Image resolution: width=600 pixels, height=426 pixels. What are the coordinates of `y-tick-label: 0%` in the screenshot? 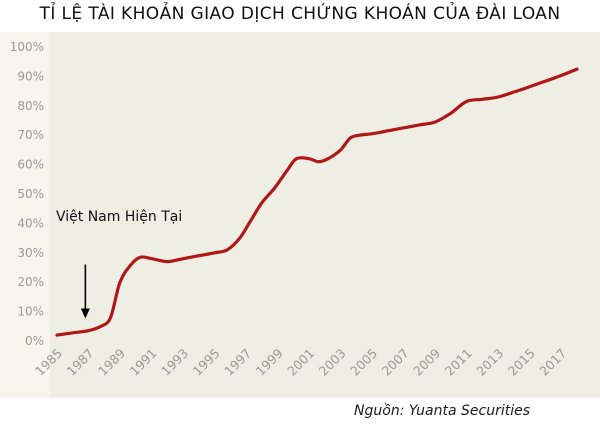 It's located at (34, 341).